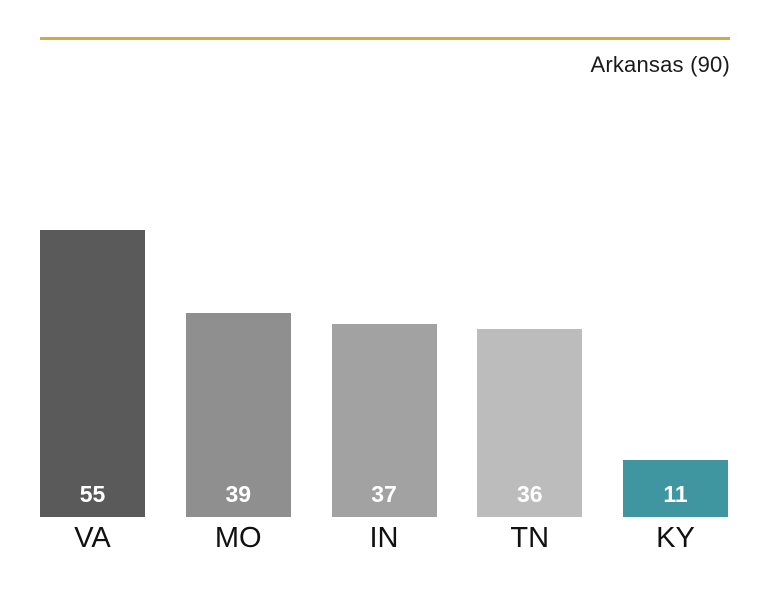 Image resolution: width=768 pixels, height=589 pixels. I want to click on bar-value-label: 11, so click(675, 494).